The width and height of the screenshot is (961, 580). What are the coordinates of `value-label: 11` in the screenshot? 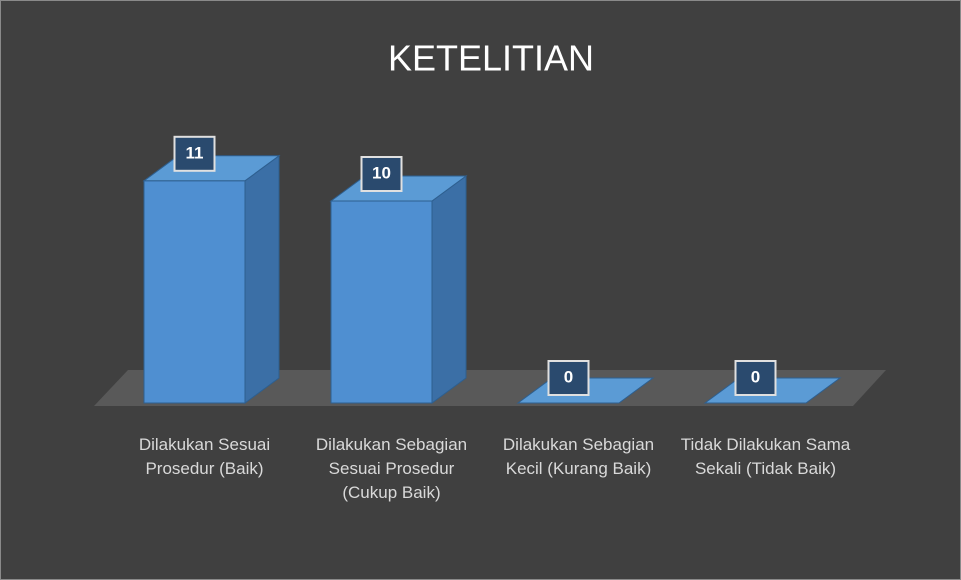 It's located at (195, 152).